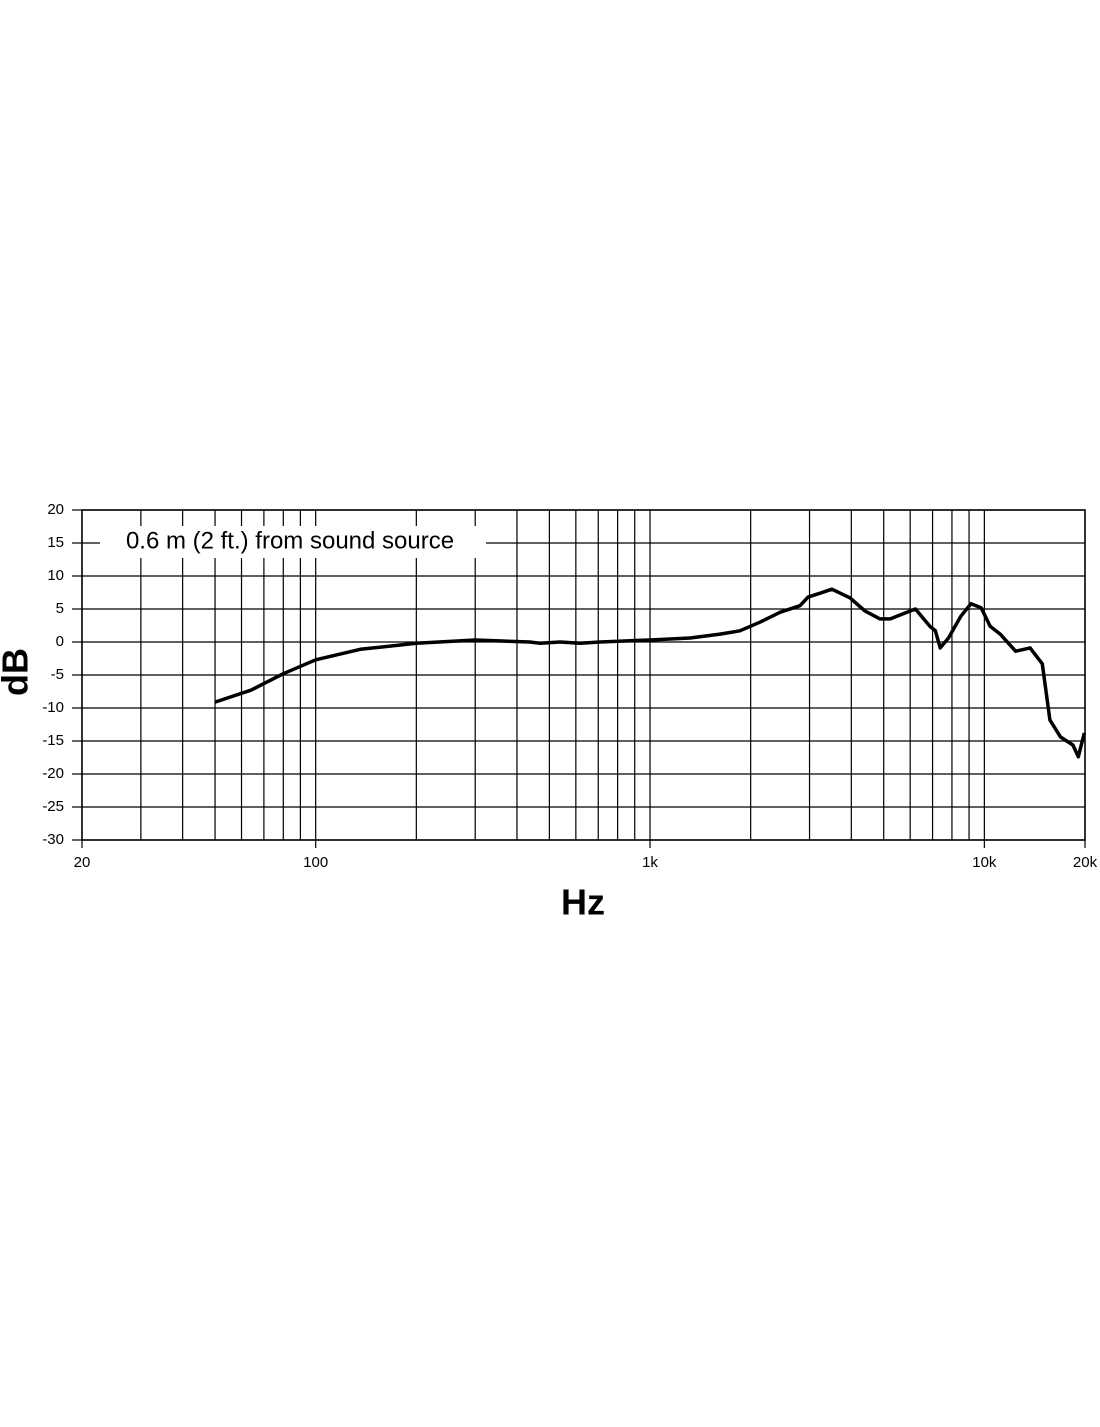 The height and width of the screenshot is (1427, 1100). What do you see at coordinates (315, 862) in the screenshot?
I see `x-tick-label: 100` at bounding box center [315, 862].